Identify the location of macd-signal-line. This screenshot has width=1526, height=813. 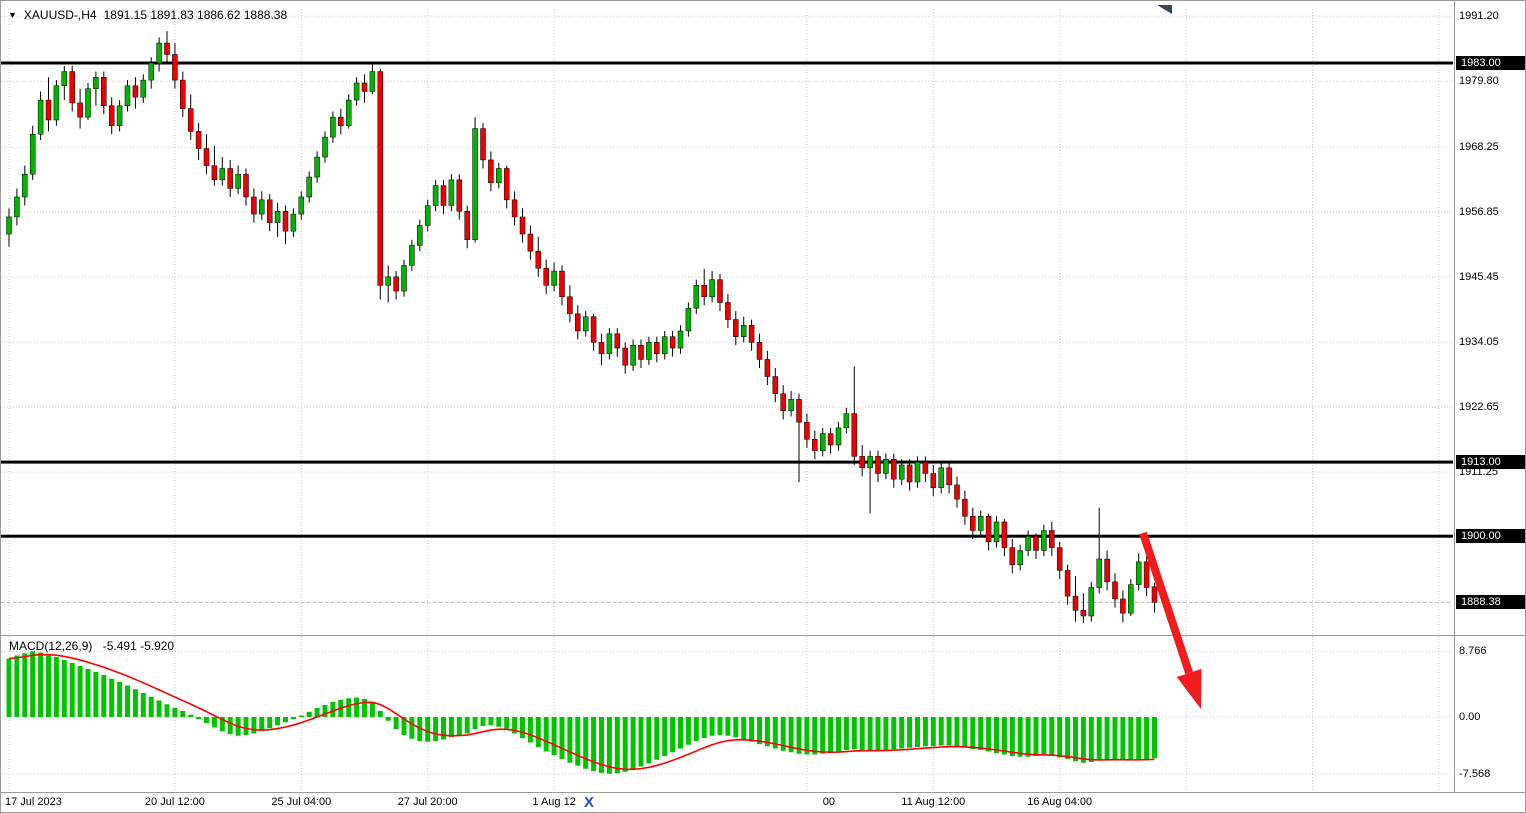
(581, 712).